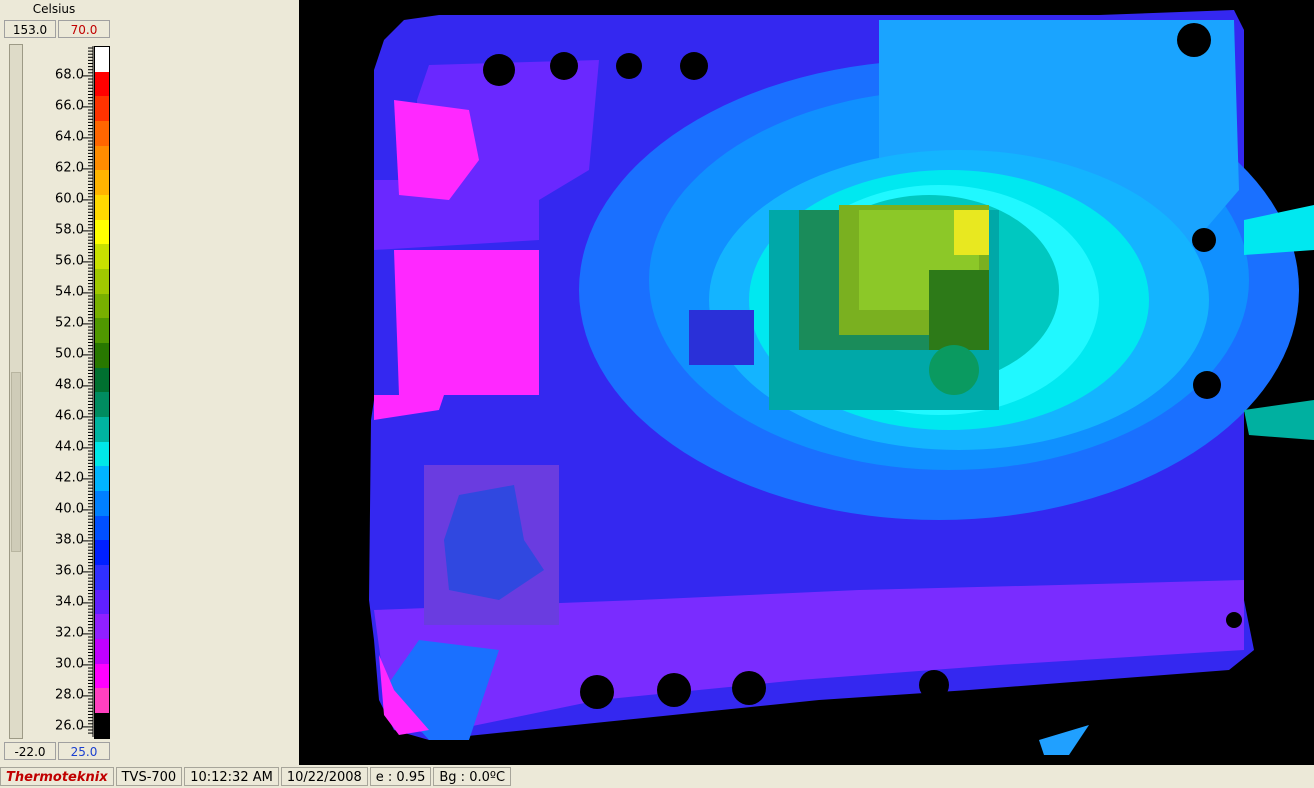 Image resolution: width=1314 pixels, height=788 pixels. Describe the element at coordinates (69, 261) in the screenshot. I see `tick-label: 56.0` at that location.